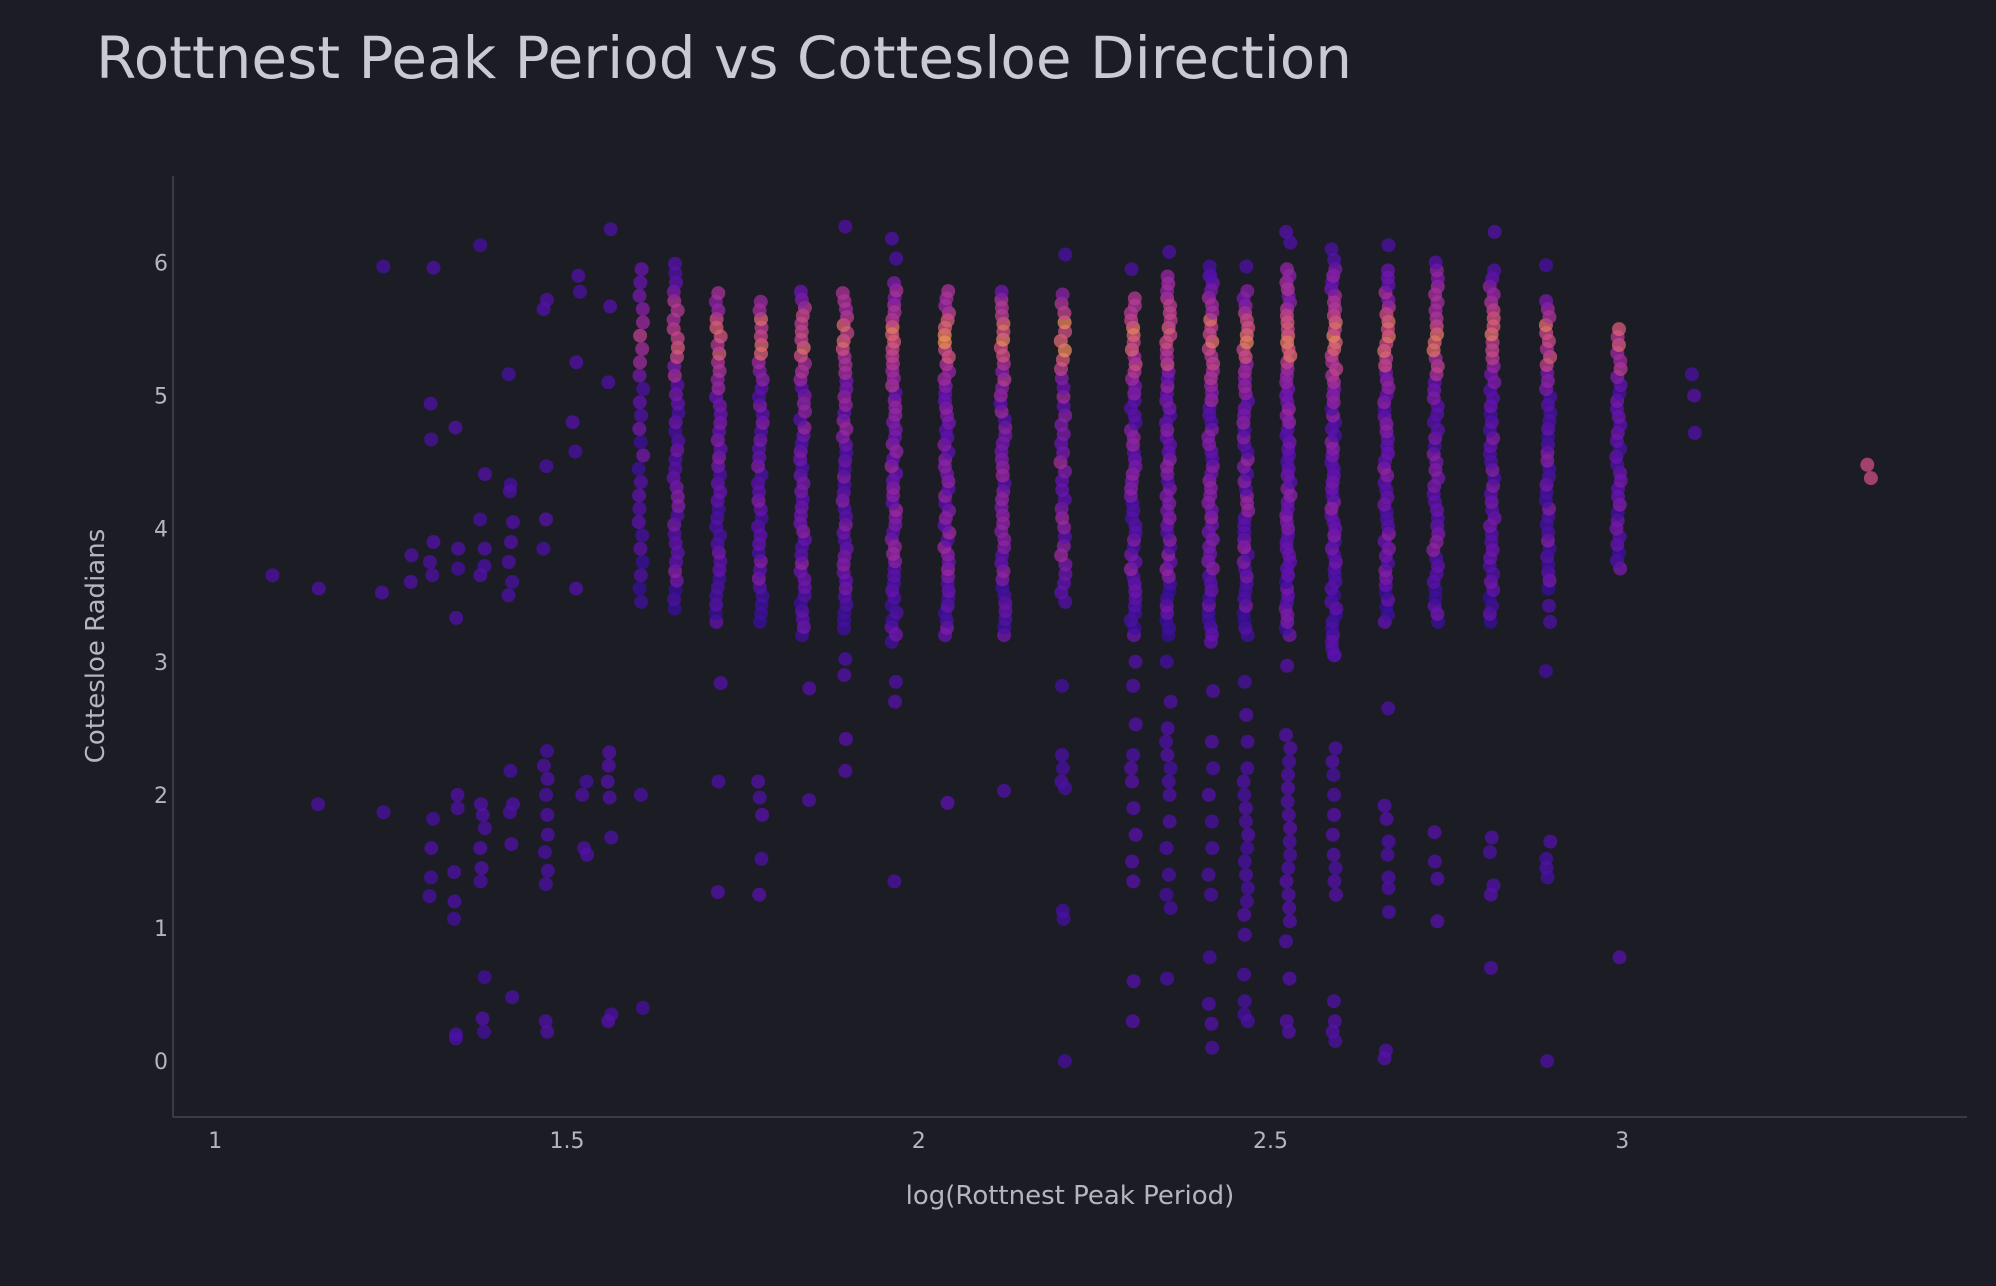 The image size is (1996, 1286). Describe the element at coordinates (161, 663) in the screenshot. I see `y-tick-label: 3` at that location.